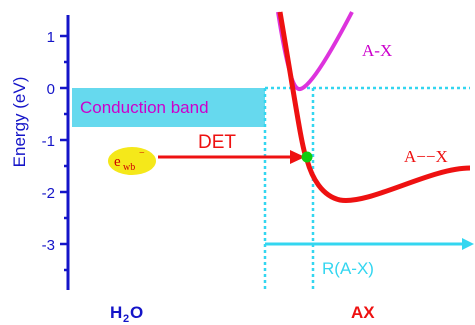 This screenshot has width=475, height=325. I want to click on r-axis-label: R(A-X), so click(348, 268).